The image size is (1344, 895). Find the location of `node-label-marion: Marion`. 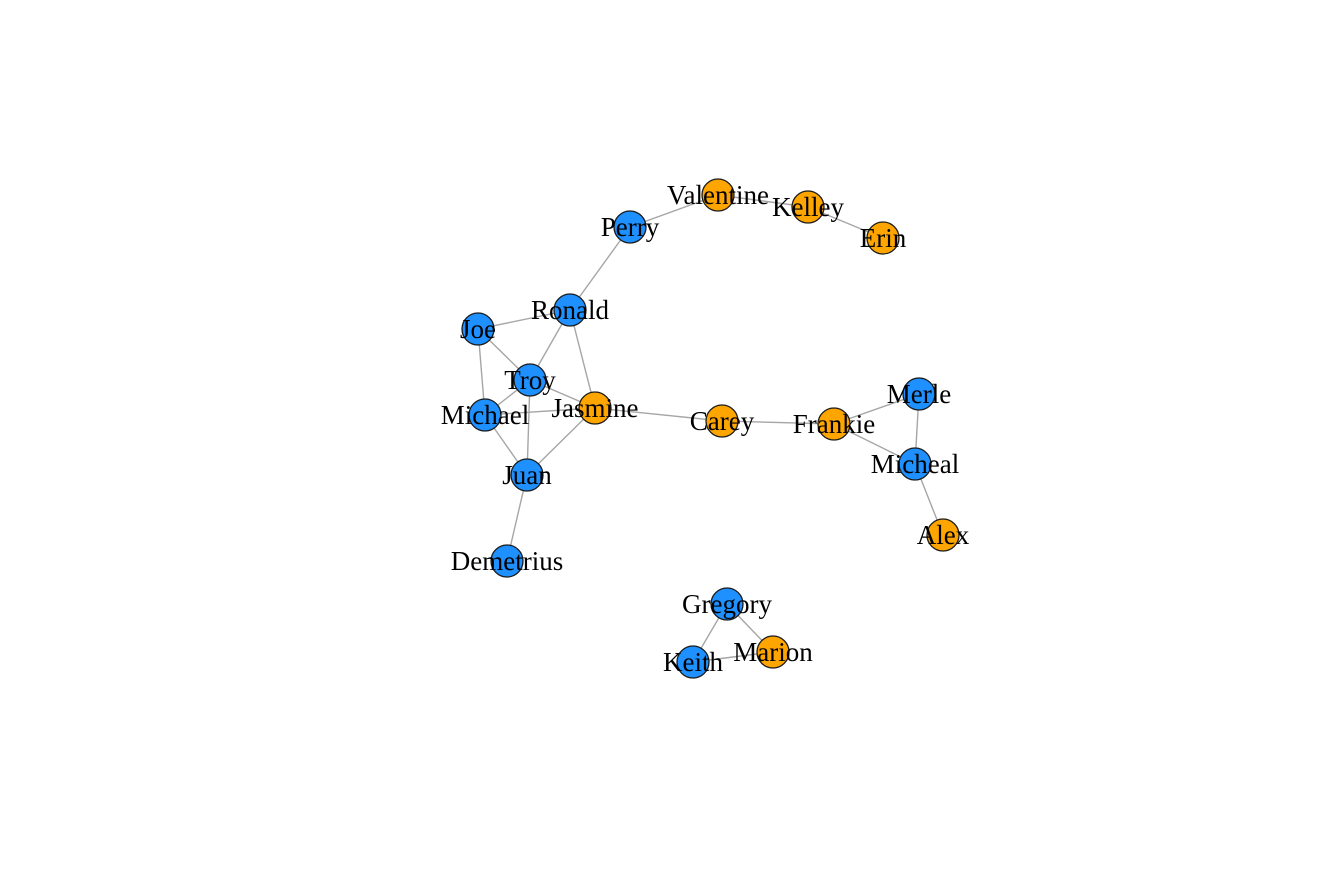

node-label-marion: Marion is located at coordinates (773, 652).